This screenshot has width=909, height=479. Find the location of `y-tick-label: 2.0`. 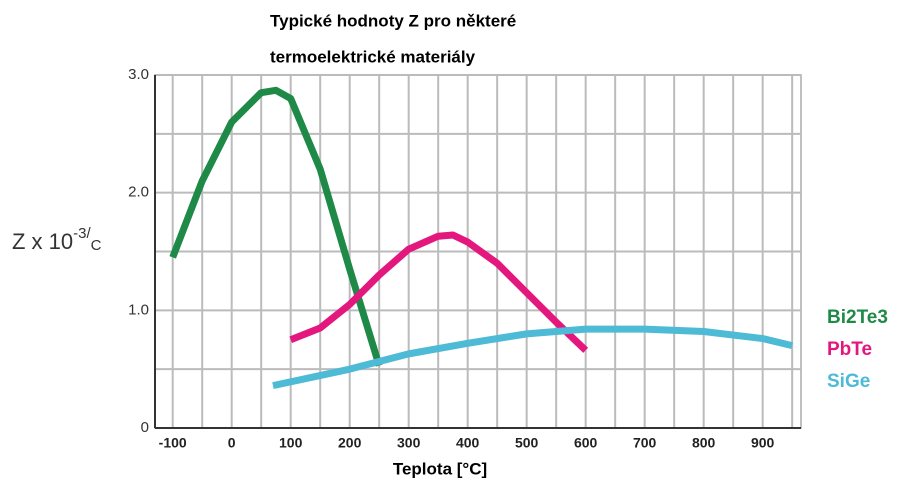

y-tick-label: 2.0 is located at coordinates (138, 192).